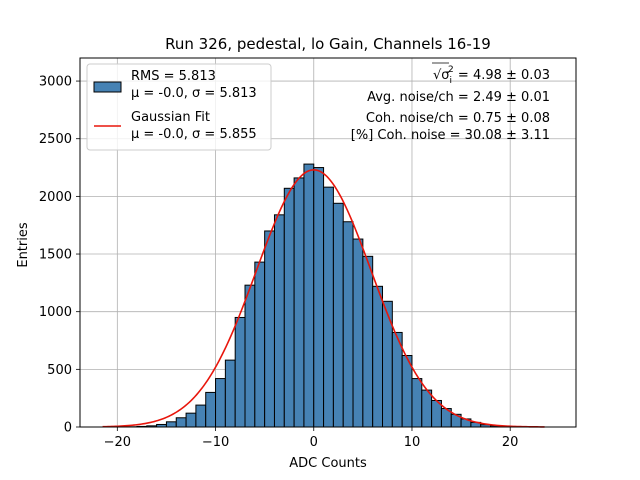 This screenshot has width=640, height=480. I want to click on x-tick-label: −10, so click(215, 442).